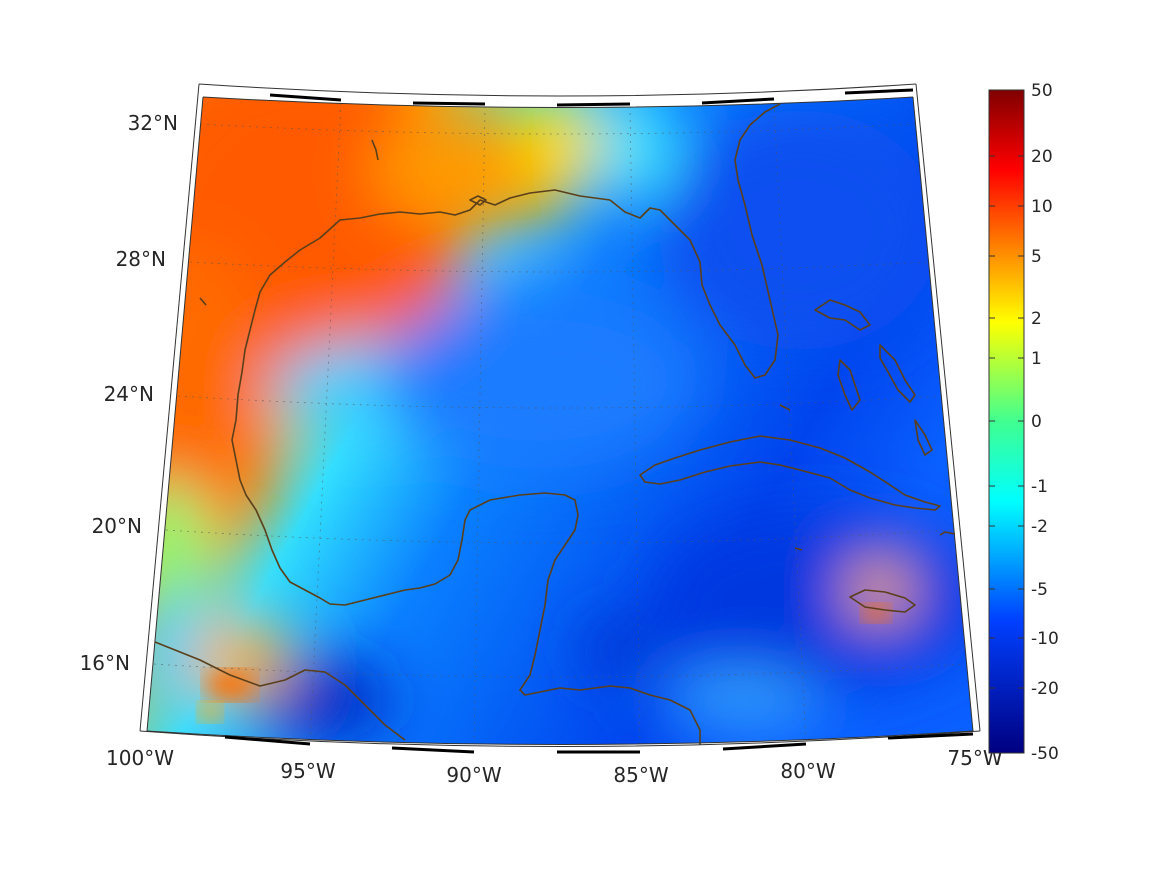  Describe the element at coordinates (141, 259) in the screenshot. I see `lat-label: 28°N` at that location.